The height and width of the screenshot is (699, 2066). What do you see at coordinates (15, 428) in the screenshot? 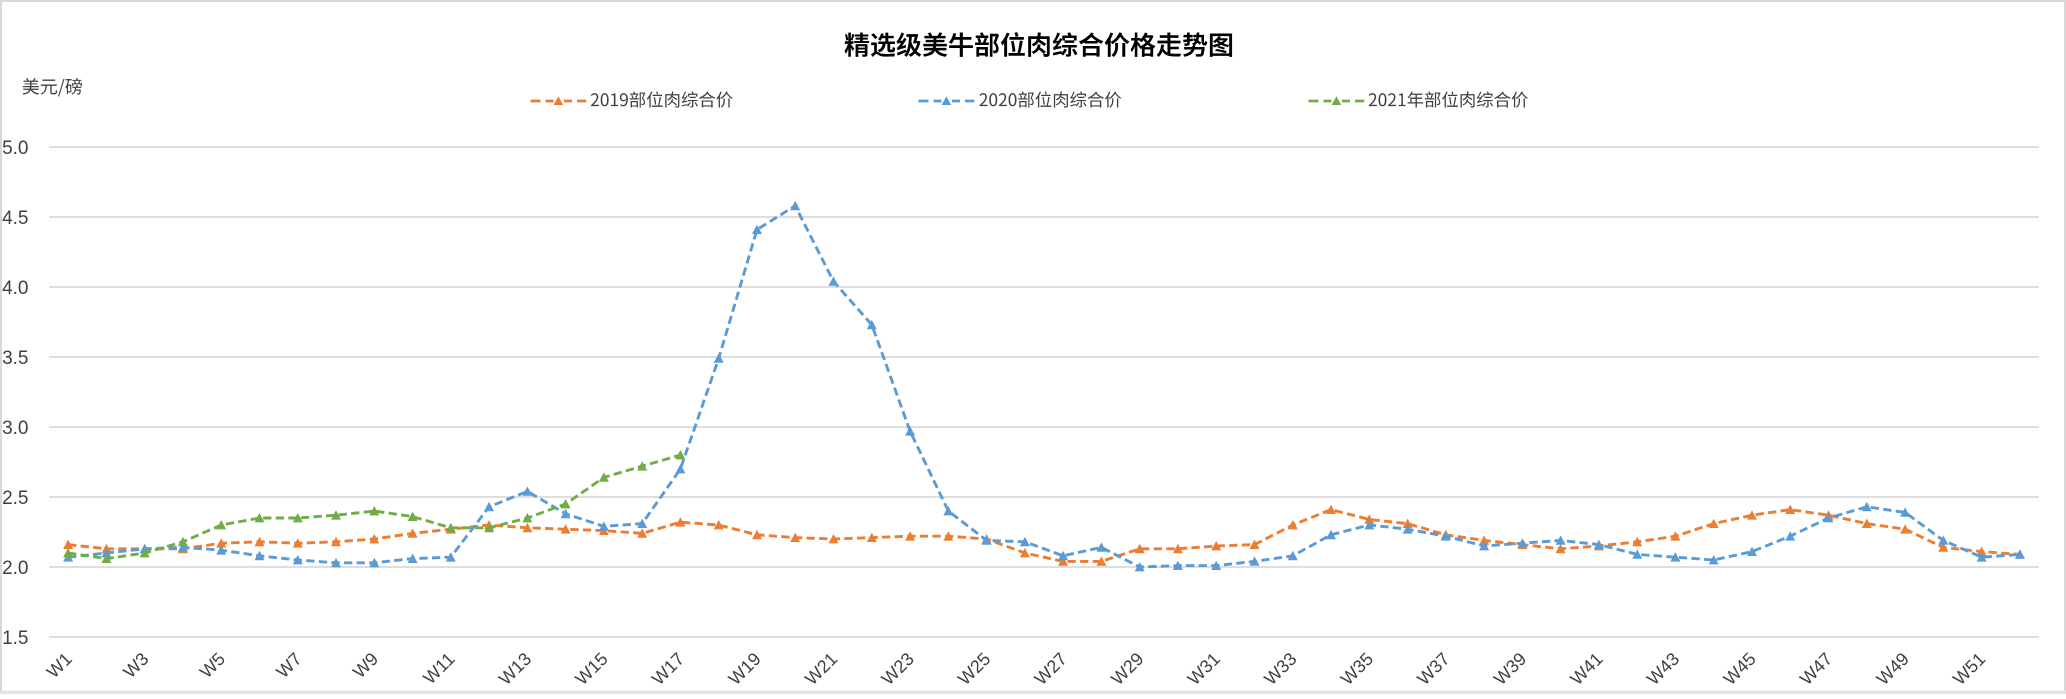
I see `svg-text: 3.0` at bounding box center [15, 428].